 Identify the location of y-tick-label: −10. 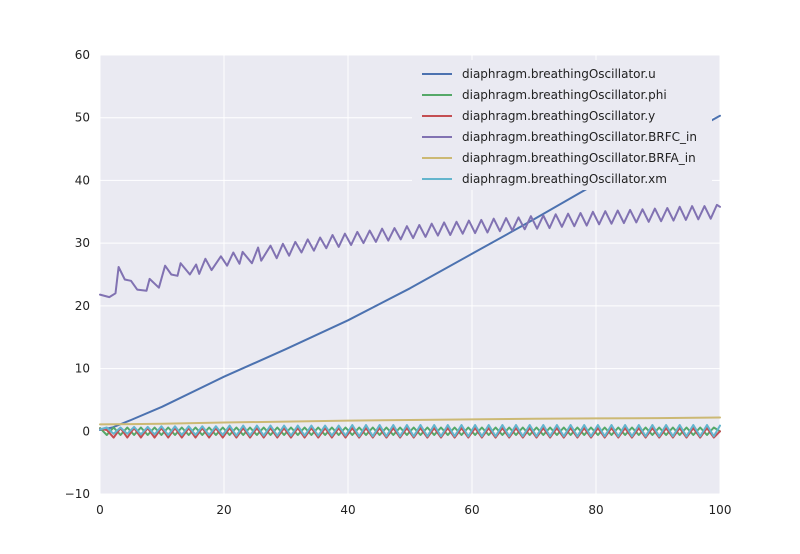
(77, 494).